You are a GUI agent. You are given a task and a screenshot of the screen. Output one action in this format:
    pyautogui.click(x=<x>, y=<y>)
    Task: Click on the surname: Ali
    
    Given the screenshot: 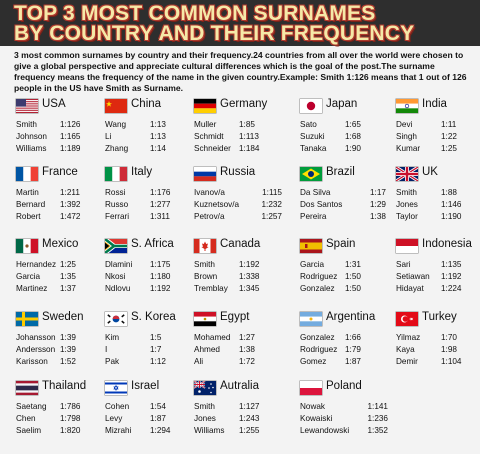 What is the action you would take?
    pyautogui.click(x=199, y=361)
    